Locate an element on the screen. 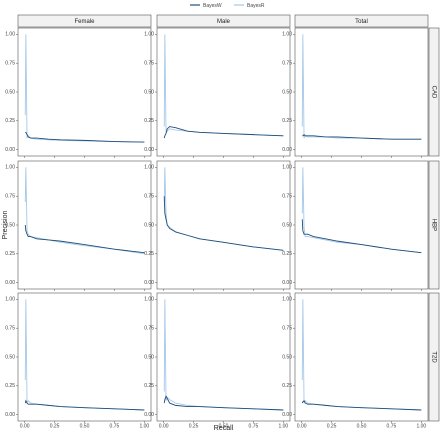  strip-label: HBP is located at coordinates (433, 225).